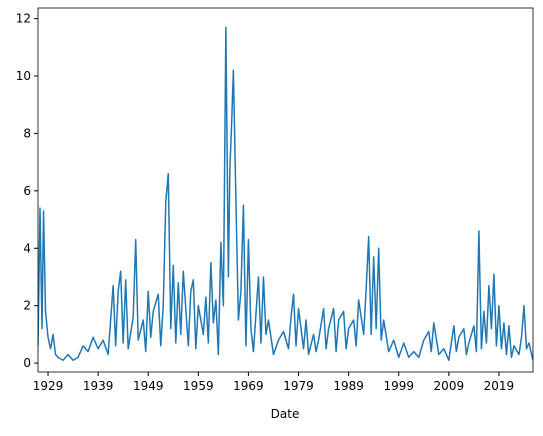 The width and height of the screenshot is (543, 436). I want to click on x-tick-label: 1979, so click(298, 386).